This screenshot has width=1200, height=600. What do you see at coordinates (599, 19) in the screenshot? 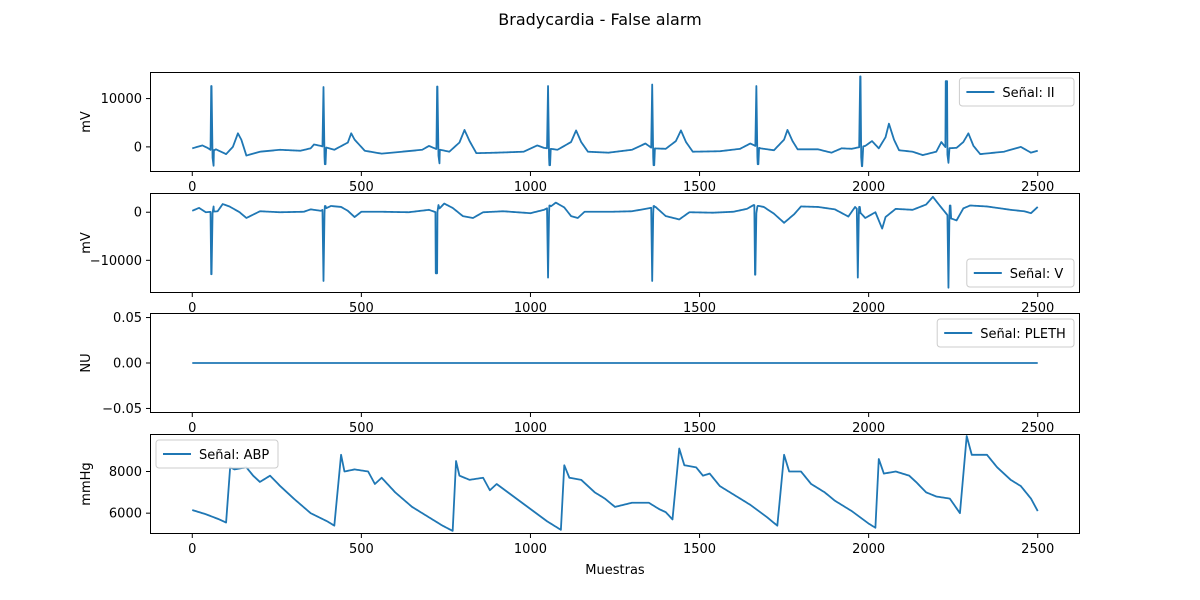
I see `chart-title: Bradycardia - False alarm` at bounding box center [599, 19].